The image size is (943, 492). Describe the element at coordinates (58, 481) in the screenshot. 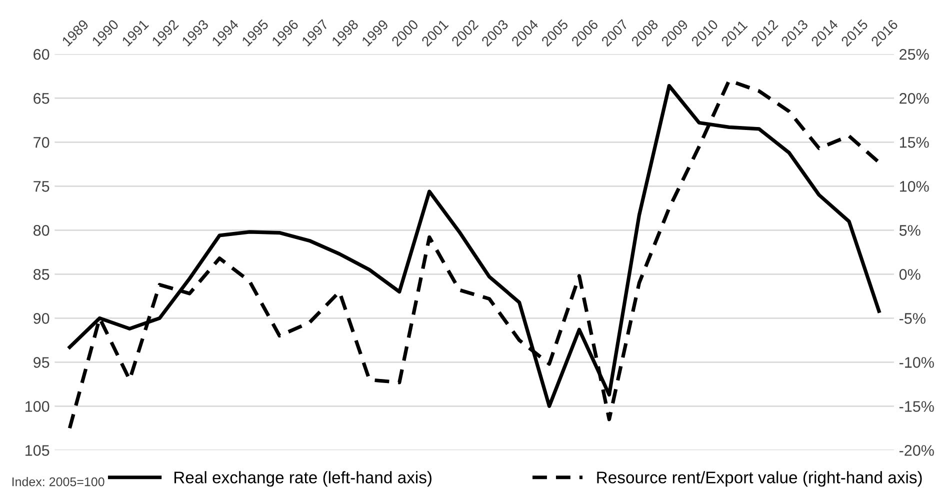

I see `text: Index: 2005=100` at that location.